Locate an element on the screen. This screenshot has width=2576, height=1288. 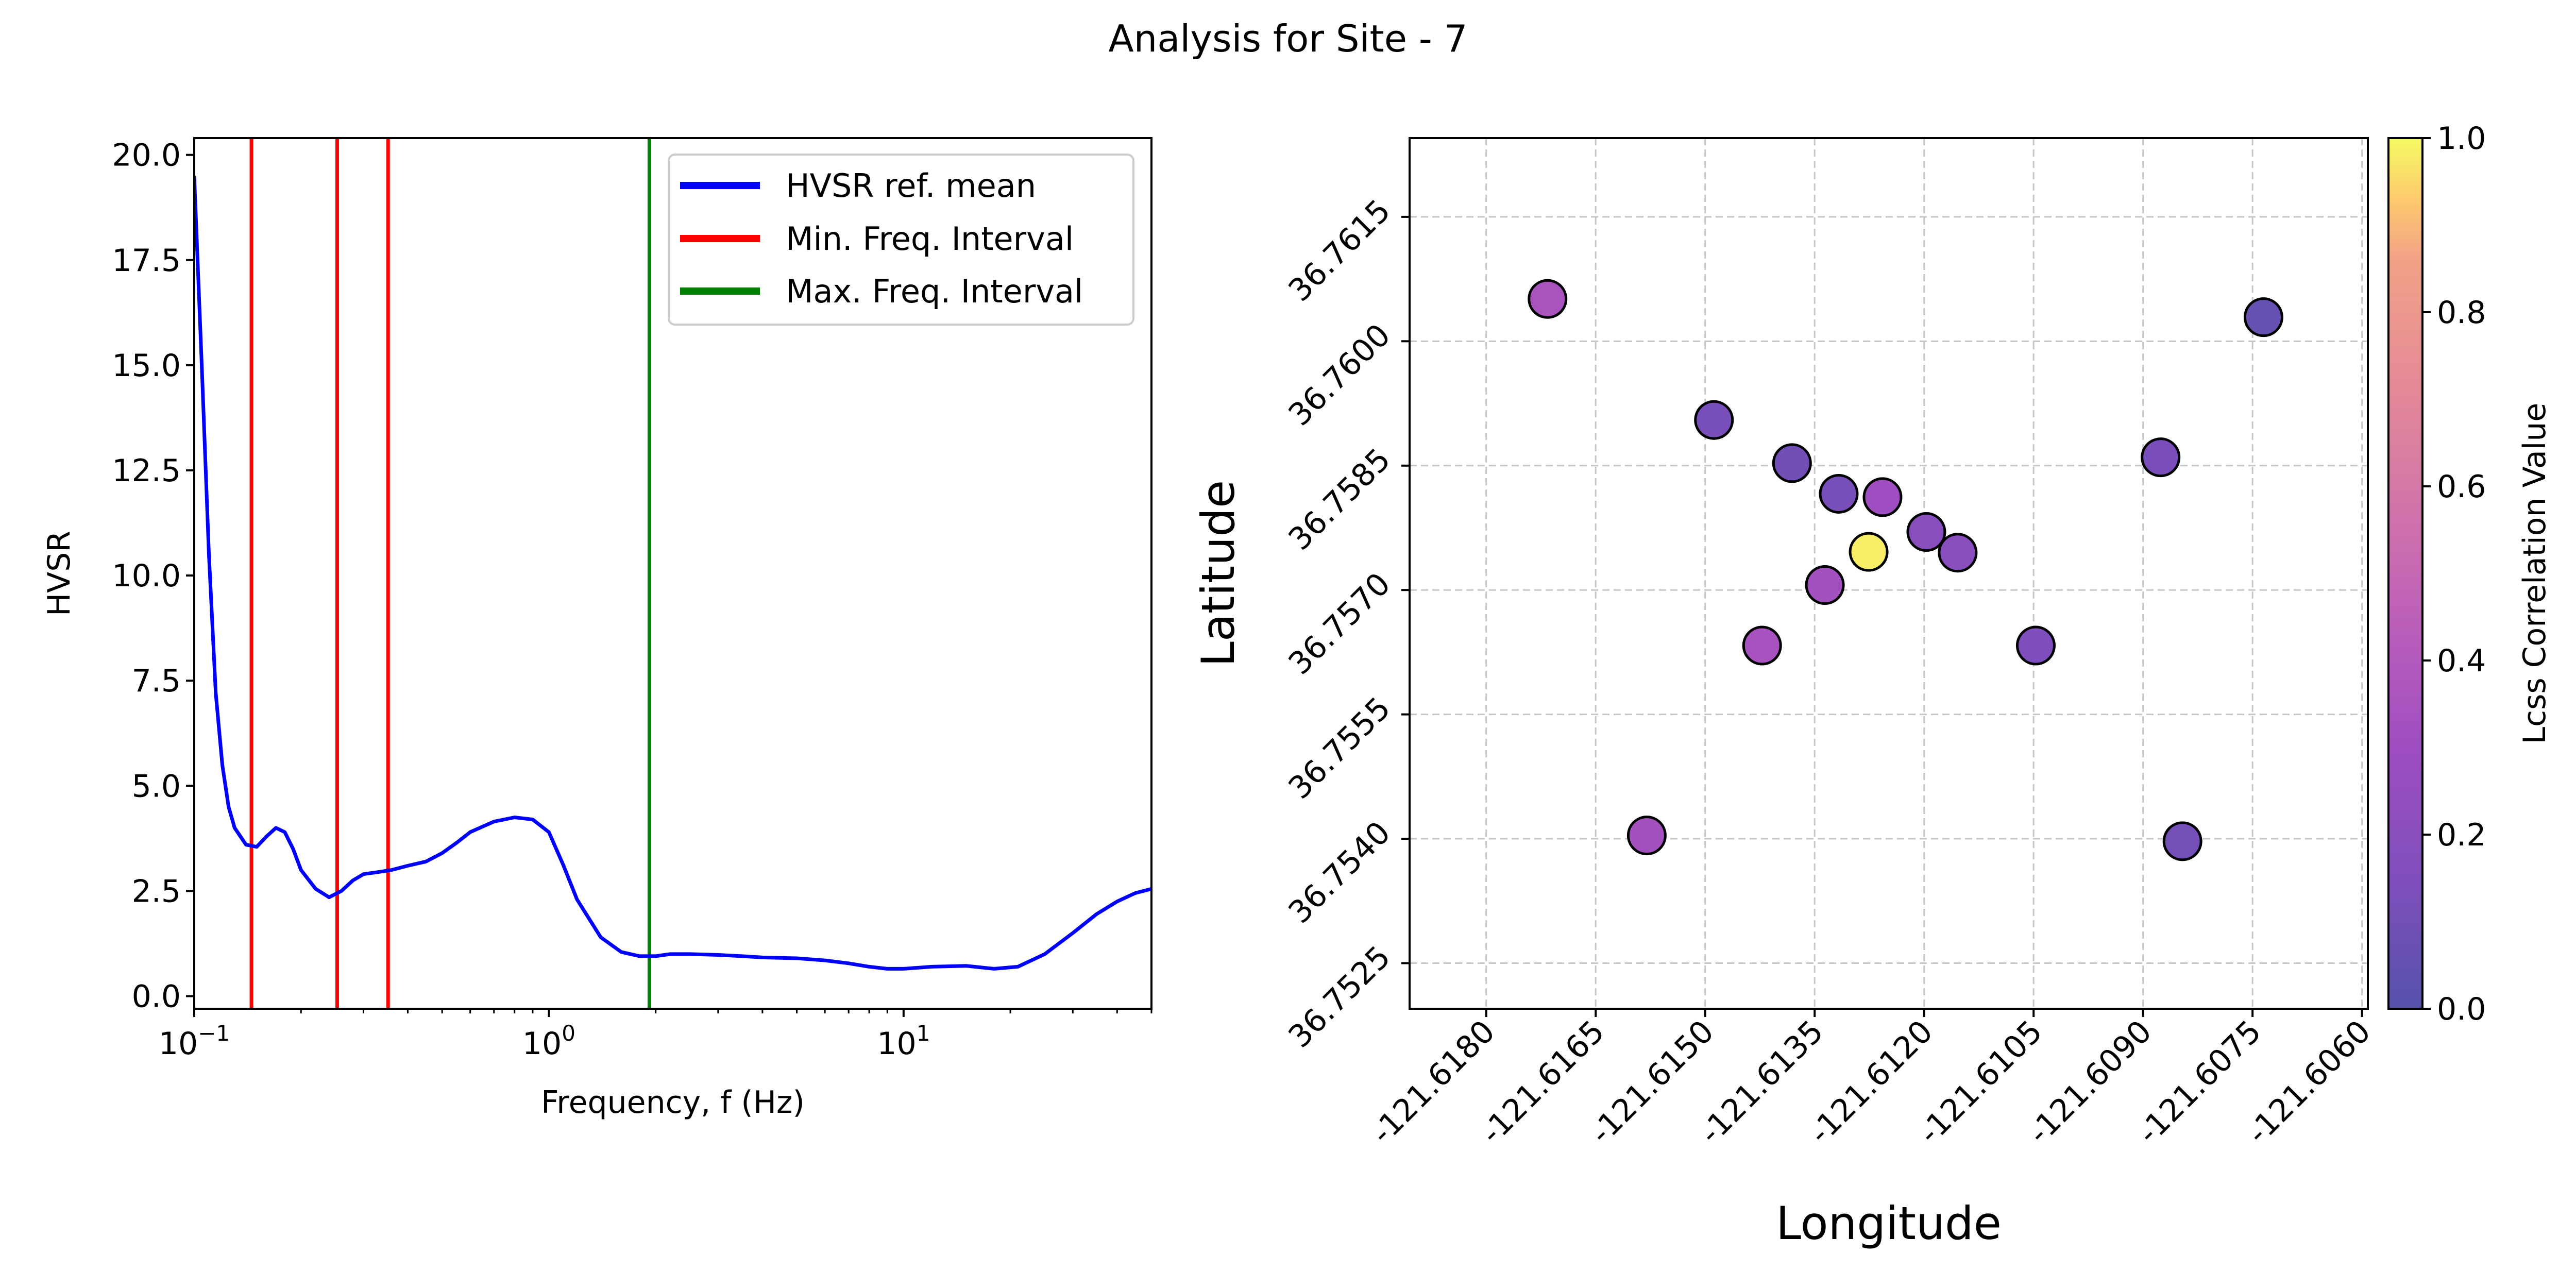
hvsr-y-axis: 0.0 2.5 5.0 7.5 10.0 12.5 15.0 17.5 20.0 is located at coordinates (153, 576).